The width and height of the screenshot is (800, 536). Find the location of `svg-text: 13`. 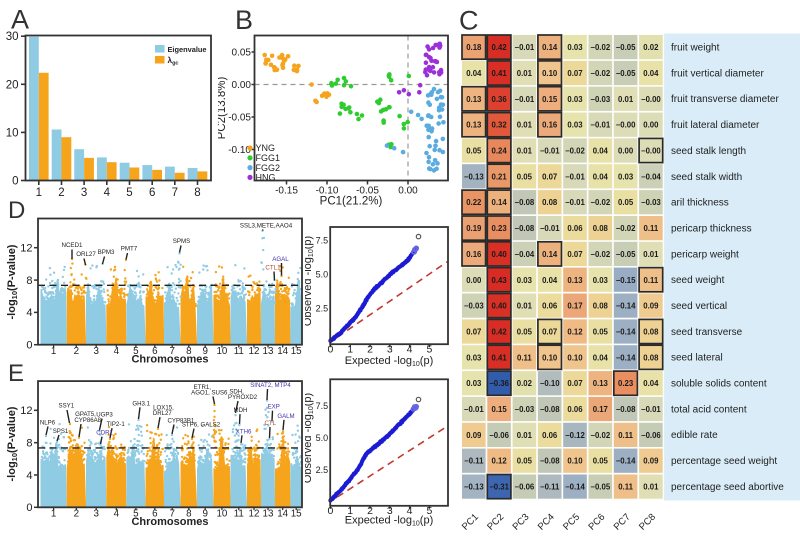

svg-text: 13 is located at coordinates (268, 351).